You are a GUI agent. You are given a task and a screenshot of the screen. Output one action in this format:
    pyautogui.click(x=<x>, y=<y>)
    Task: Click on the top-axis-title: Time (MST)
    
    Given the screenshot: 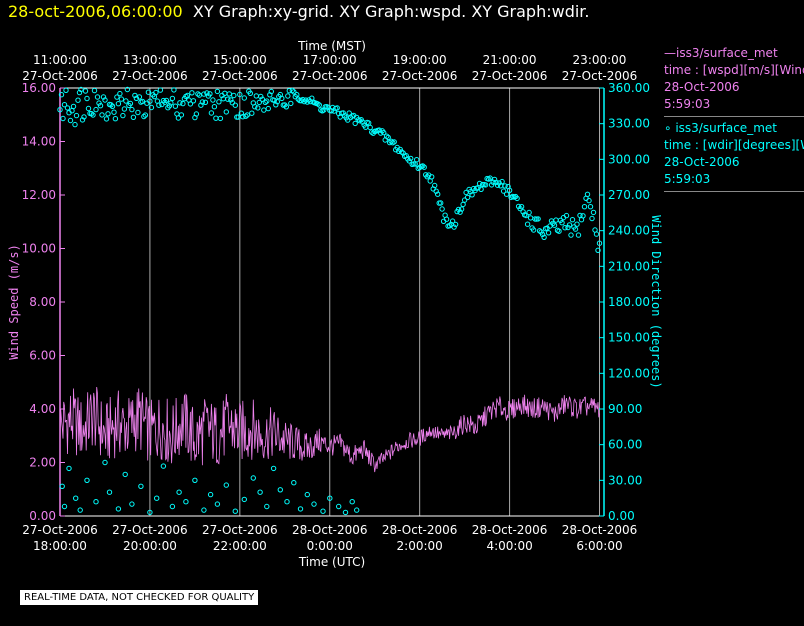 What is the action you would take?
    pyautogui.click(x=331, y=46)
    